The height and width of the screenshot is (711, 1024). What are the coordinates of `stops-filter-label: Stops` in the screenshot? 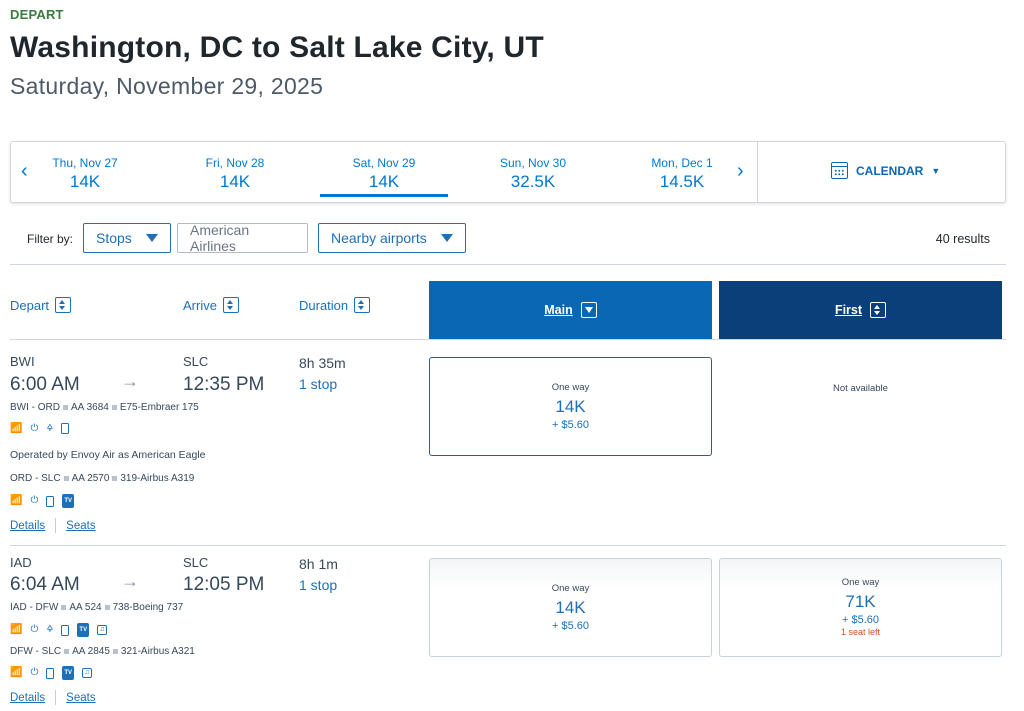 It's located at (114, 238).